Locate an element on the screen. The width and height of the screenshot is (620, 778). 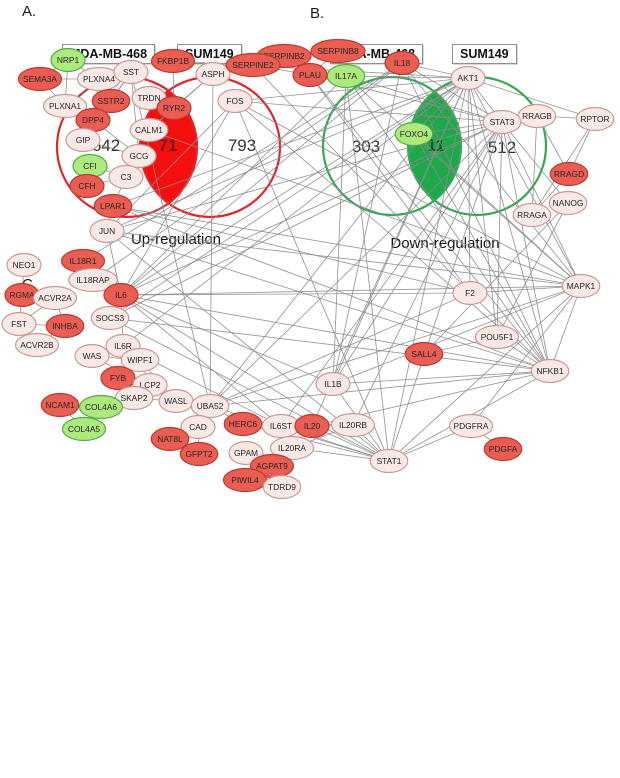
network-node-label: FYB is located at coordinates (118, 378).